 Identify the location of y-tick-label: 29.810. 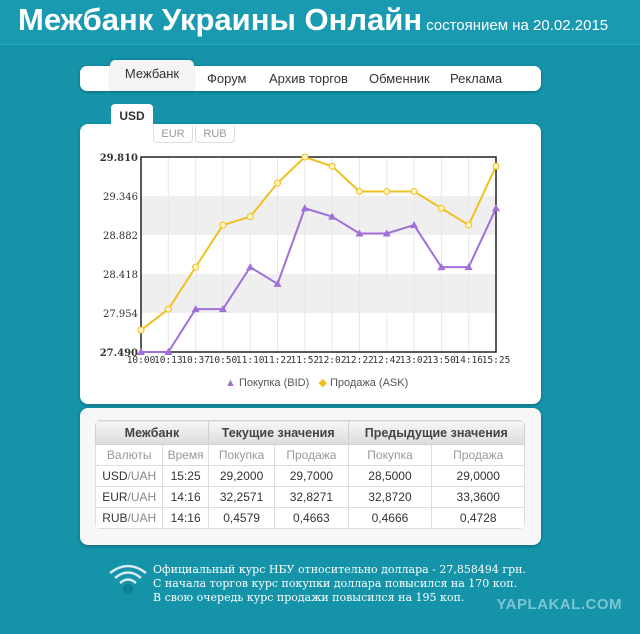
(119, 158).